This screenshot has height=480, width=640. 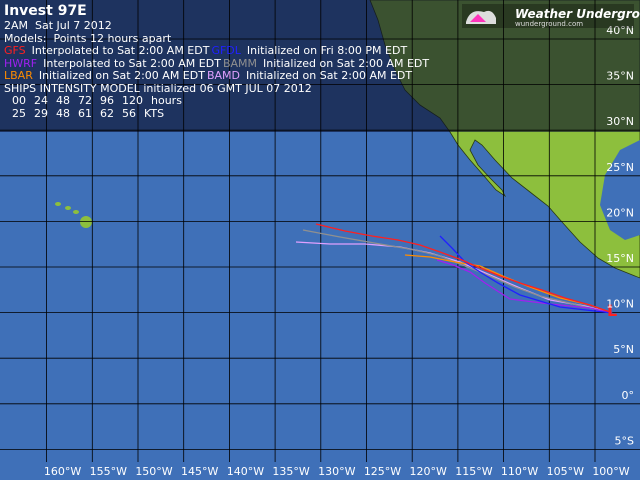 I want to click on lon-label: 115°W, so click(x=473, y=471).